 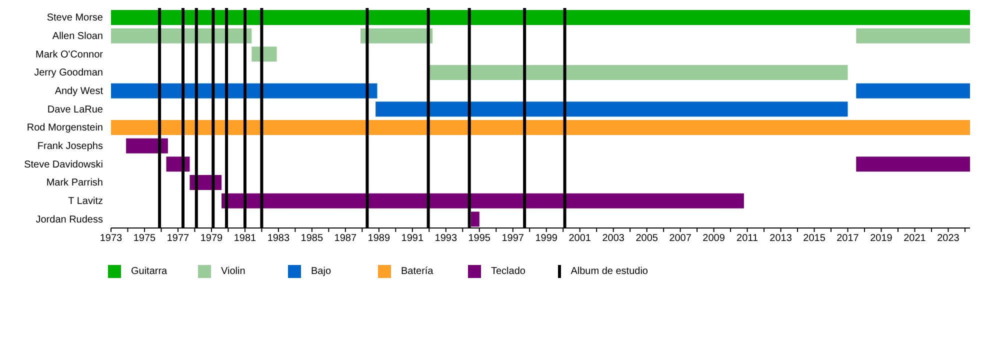 What do you see at coordinates (881, 238) in the screenshot?
I see `x-tick-label: 2019` at bounding box center [881, 238].